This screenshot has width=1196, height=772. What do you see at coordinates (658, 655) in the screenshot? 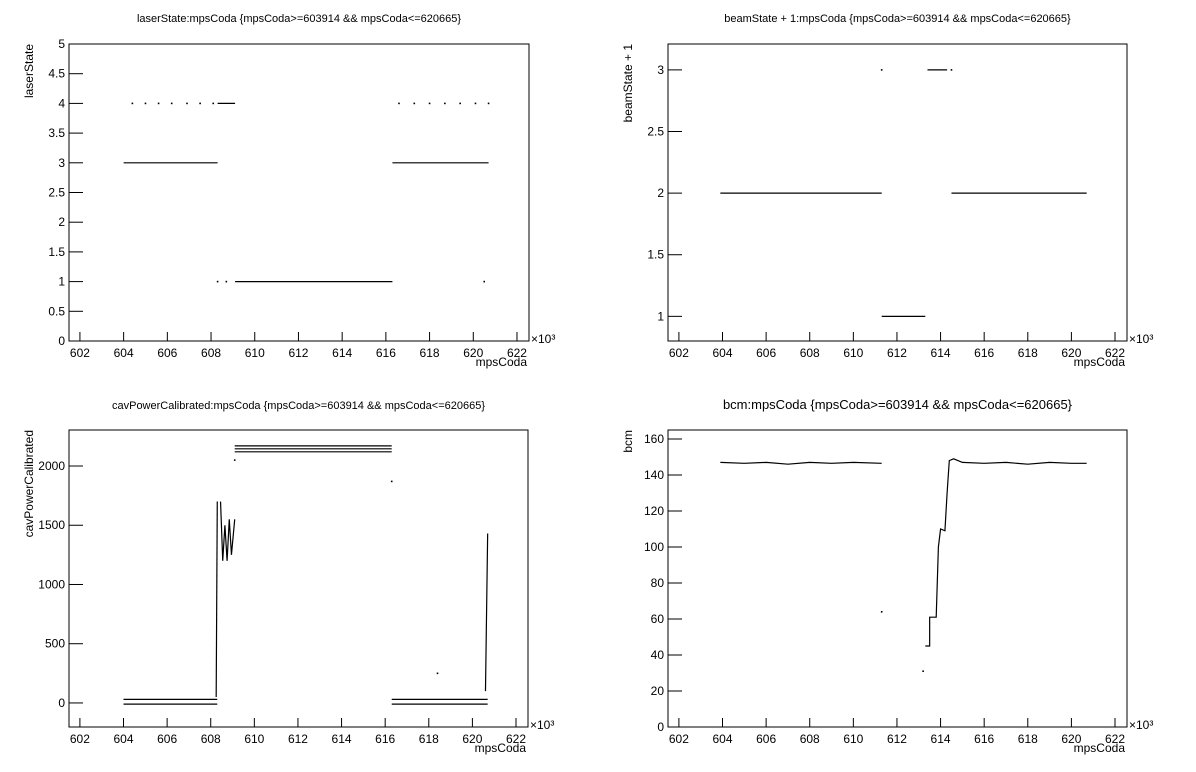
I see `y-tick-label: 40` at bounding box center [658, 655].